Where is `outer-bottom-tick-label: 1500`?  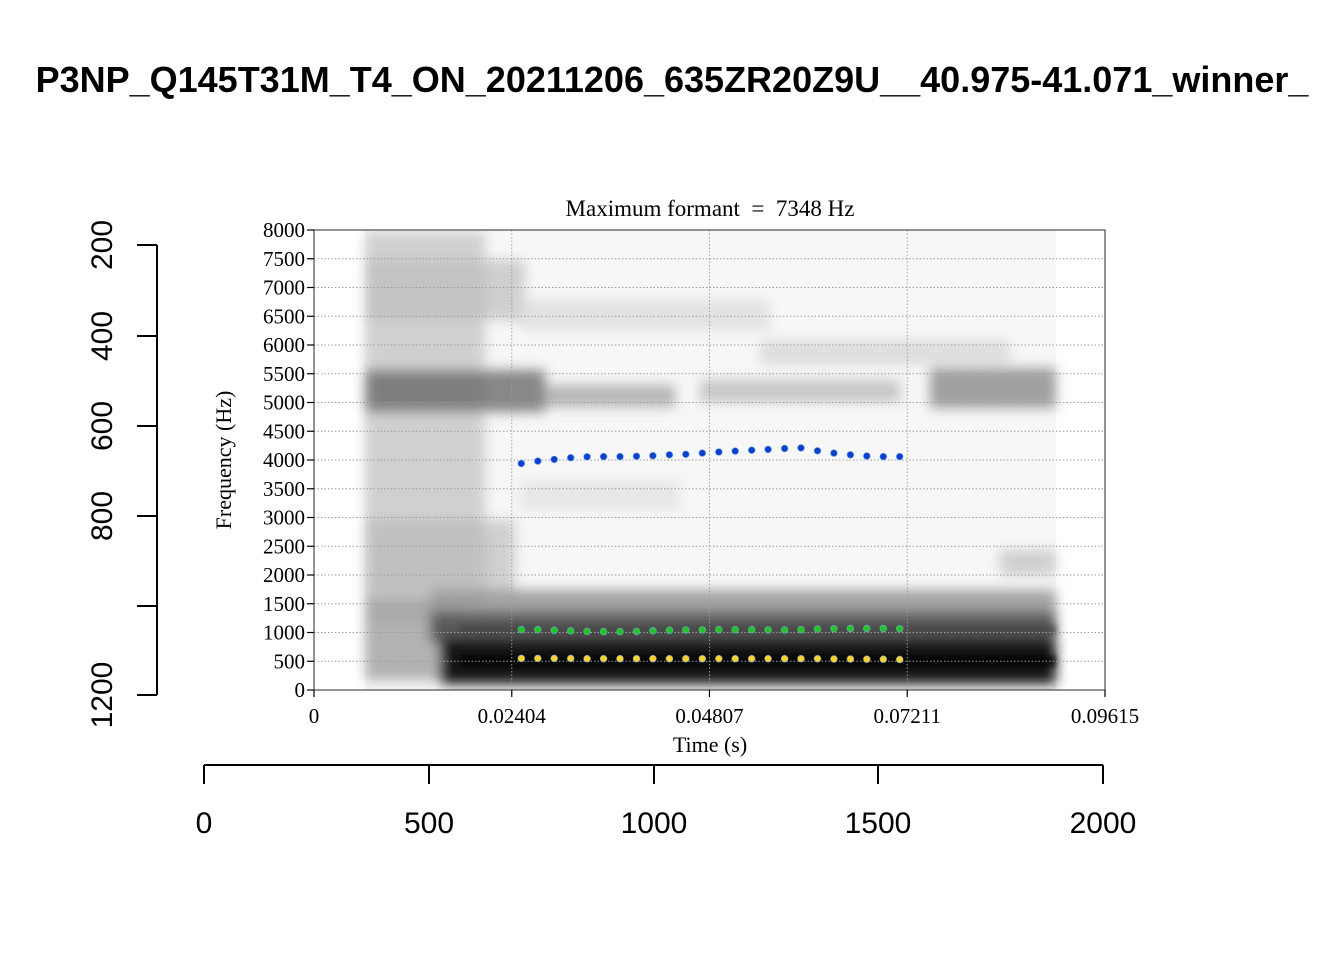 outer-bottom-tick-label: 1500 is located at coordinates (878, 823).